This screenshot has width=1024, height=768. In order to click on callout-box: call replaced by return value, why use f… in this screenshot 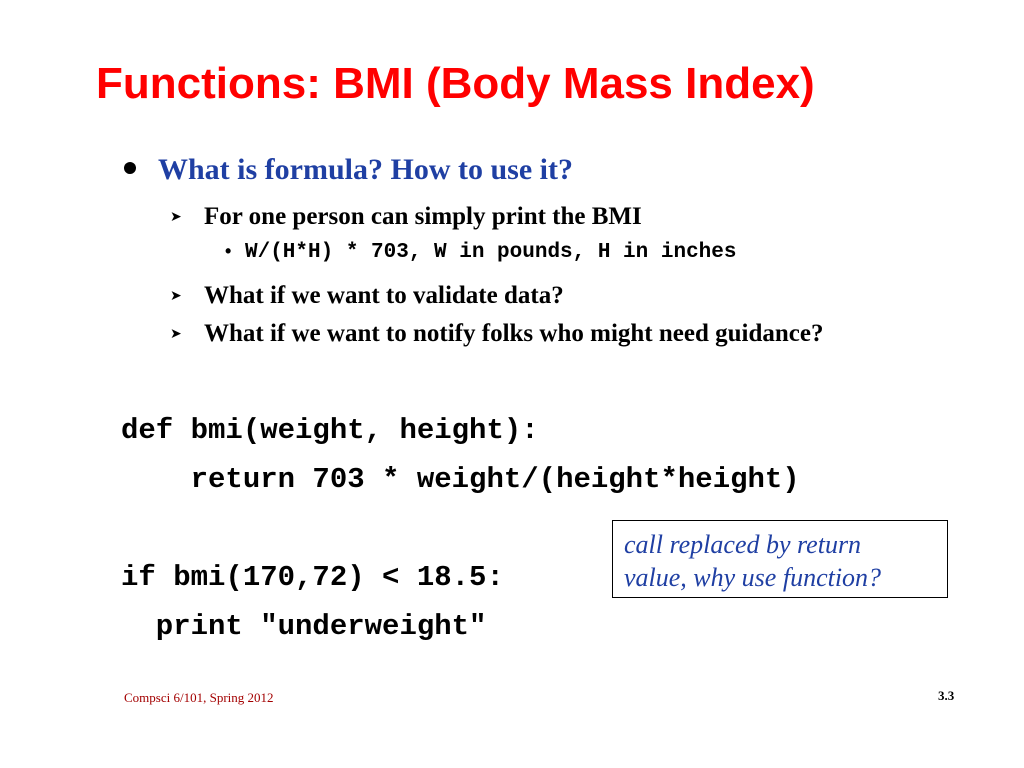, I will do `click(780, 559)`.